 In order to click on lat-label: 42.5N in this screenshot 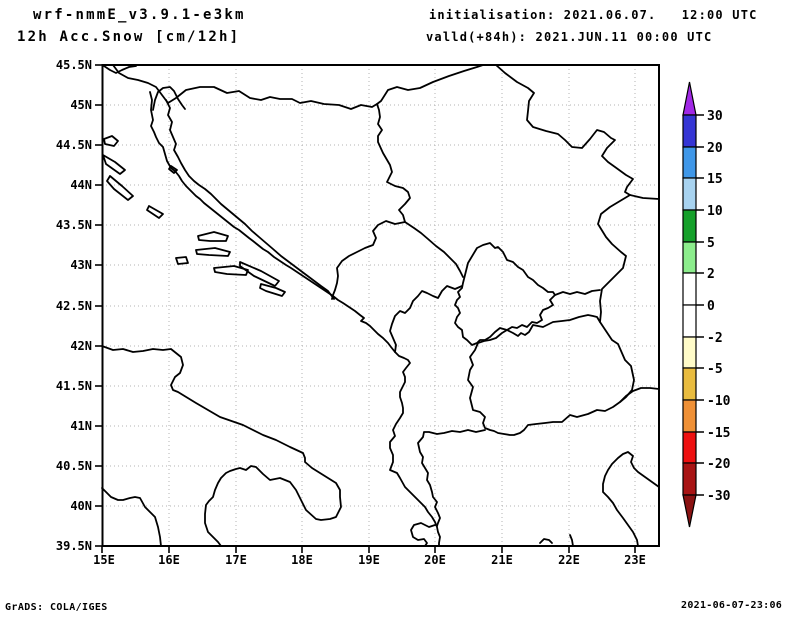, I will do `click(74, 306)`.